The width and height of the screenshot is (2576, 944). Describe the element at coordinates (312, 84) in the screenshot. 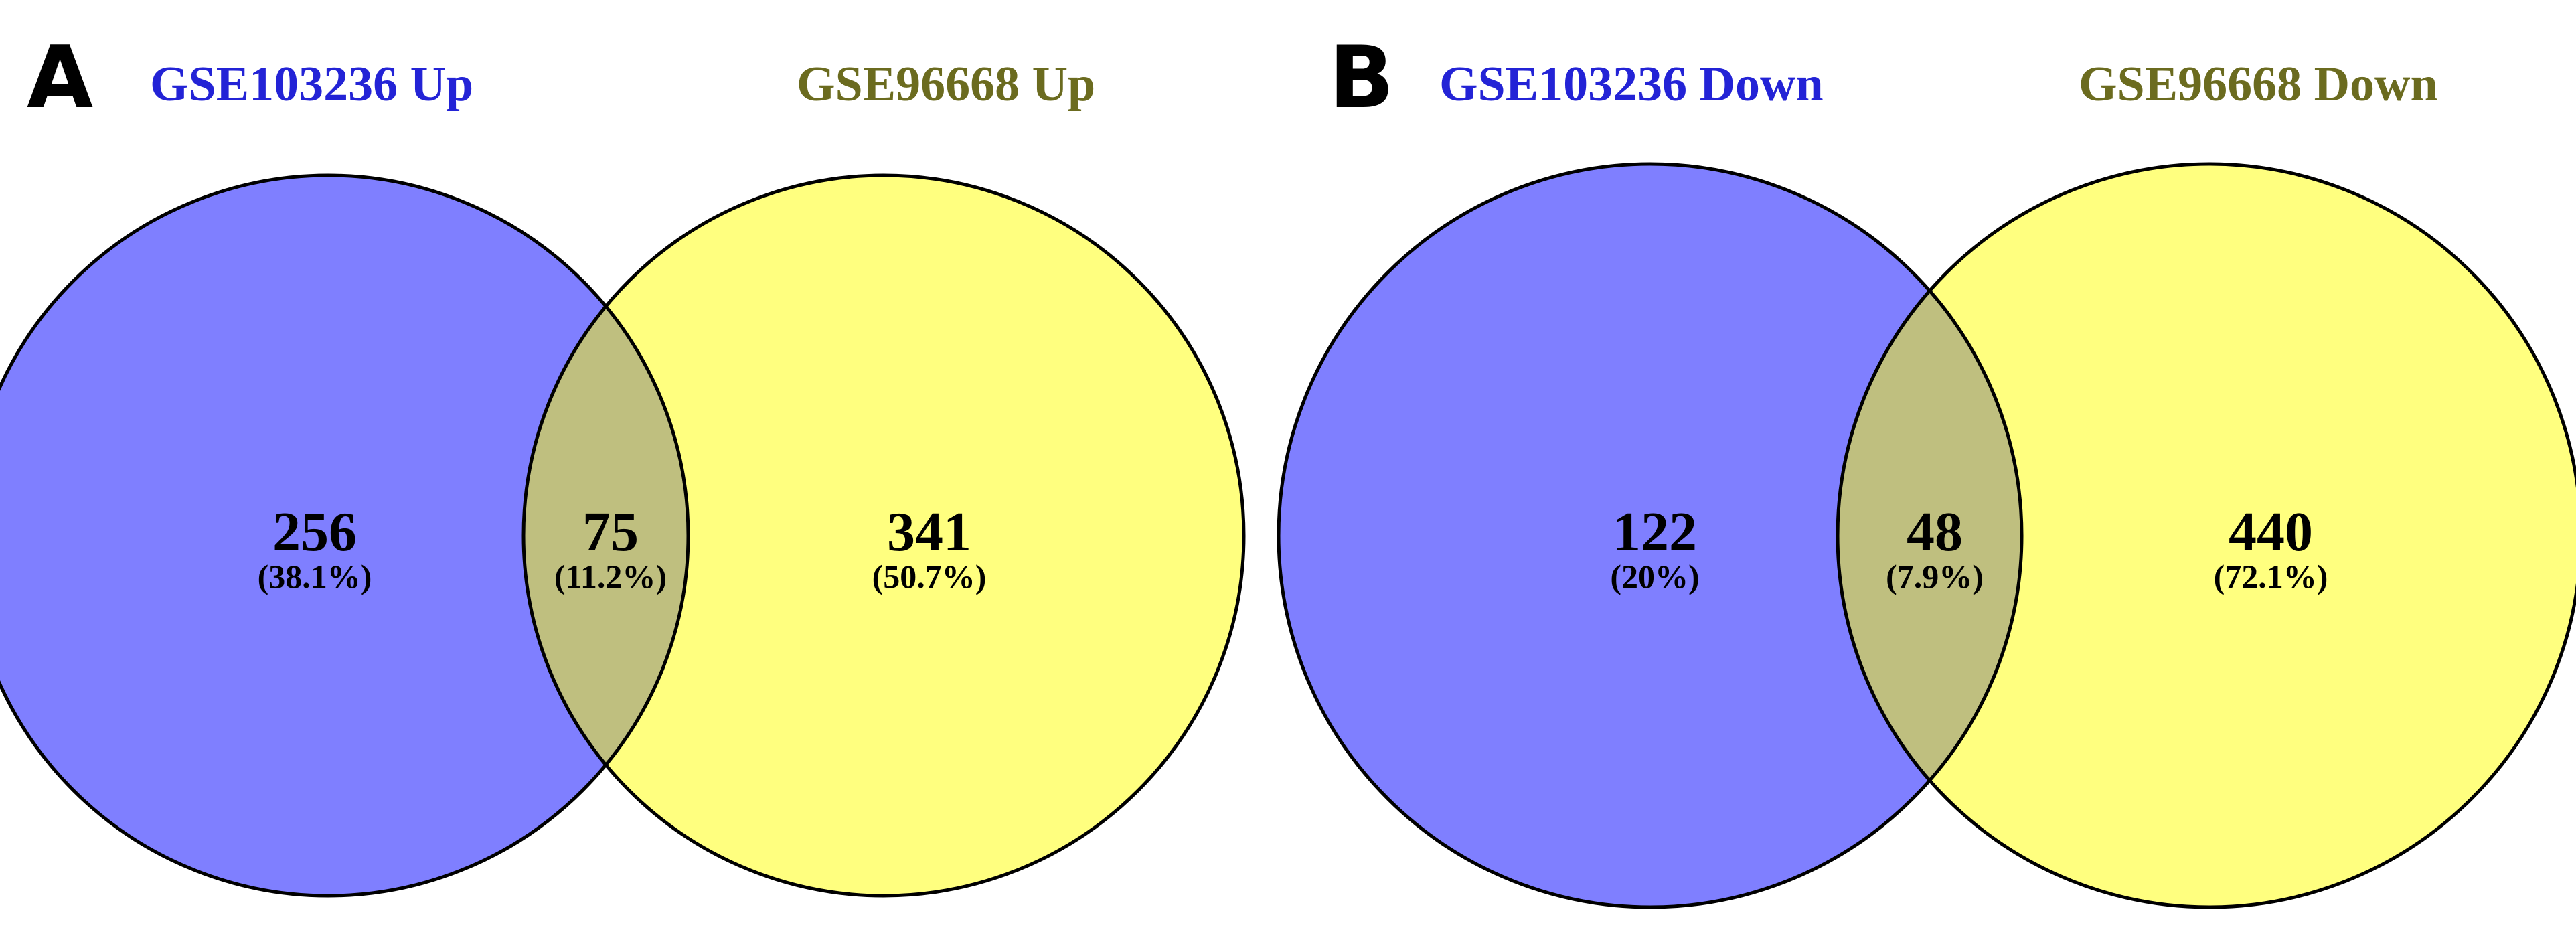

I see `panel-a-left-title: GSE103236 Up` at that location.